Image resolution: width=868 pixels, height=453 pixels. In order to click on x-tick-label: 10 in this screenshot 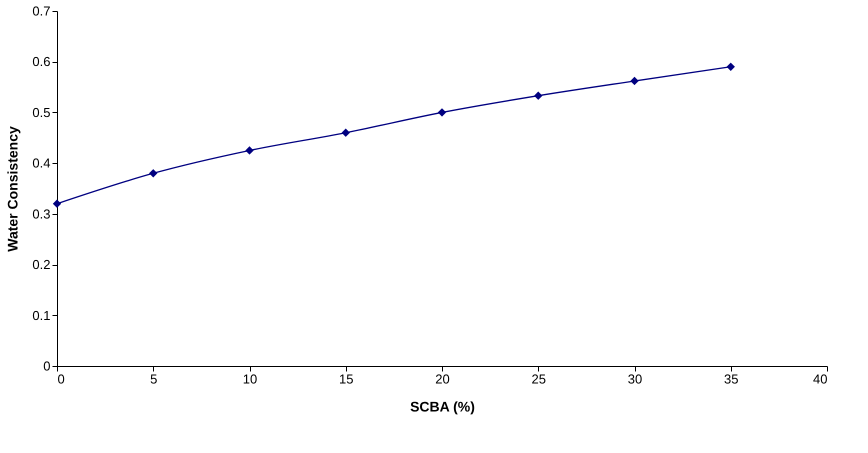, I will do `click(250, 379)`.